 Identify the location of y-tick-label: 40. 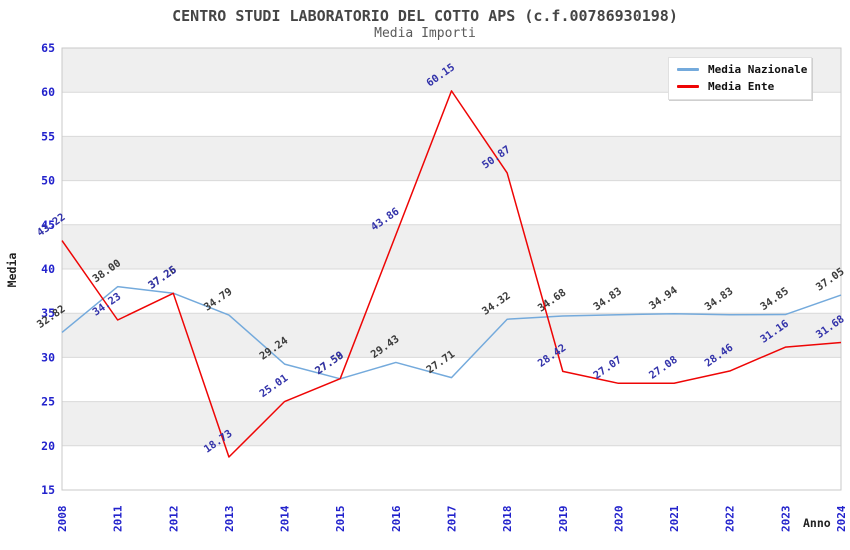
(48, 269).